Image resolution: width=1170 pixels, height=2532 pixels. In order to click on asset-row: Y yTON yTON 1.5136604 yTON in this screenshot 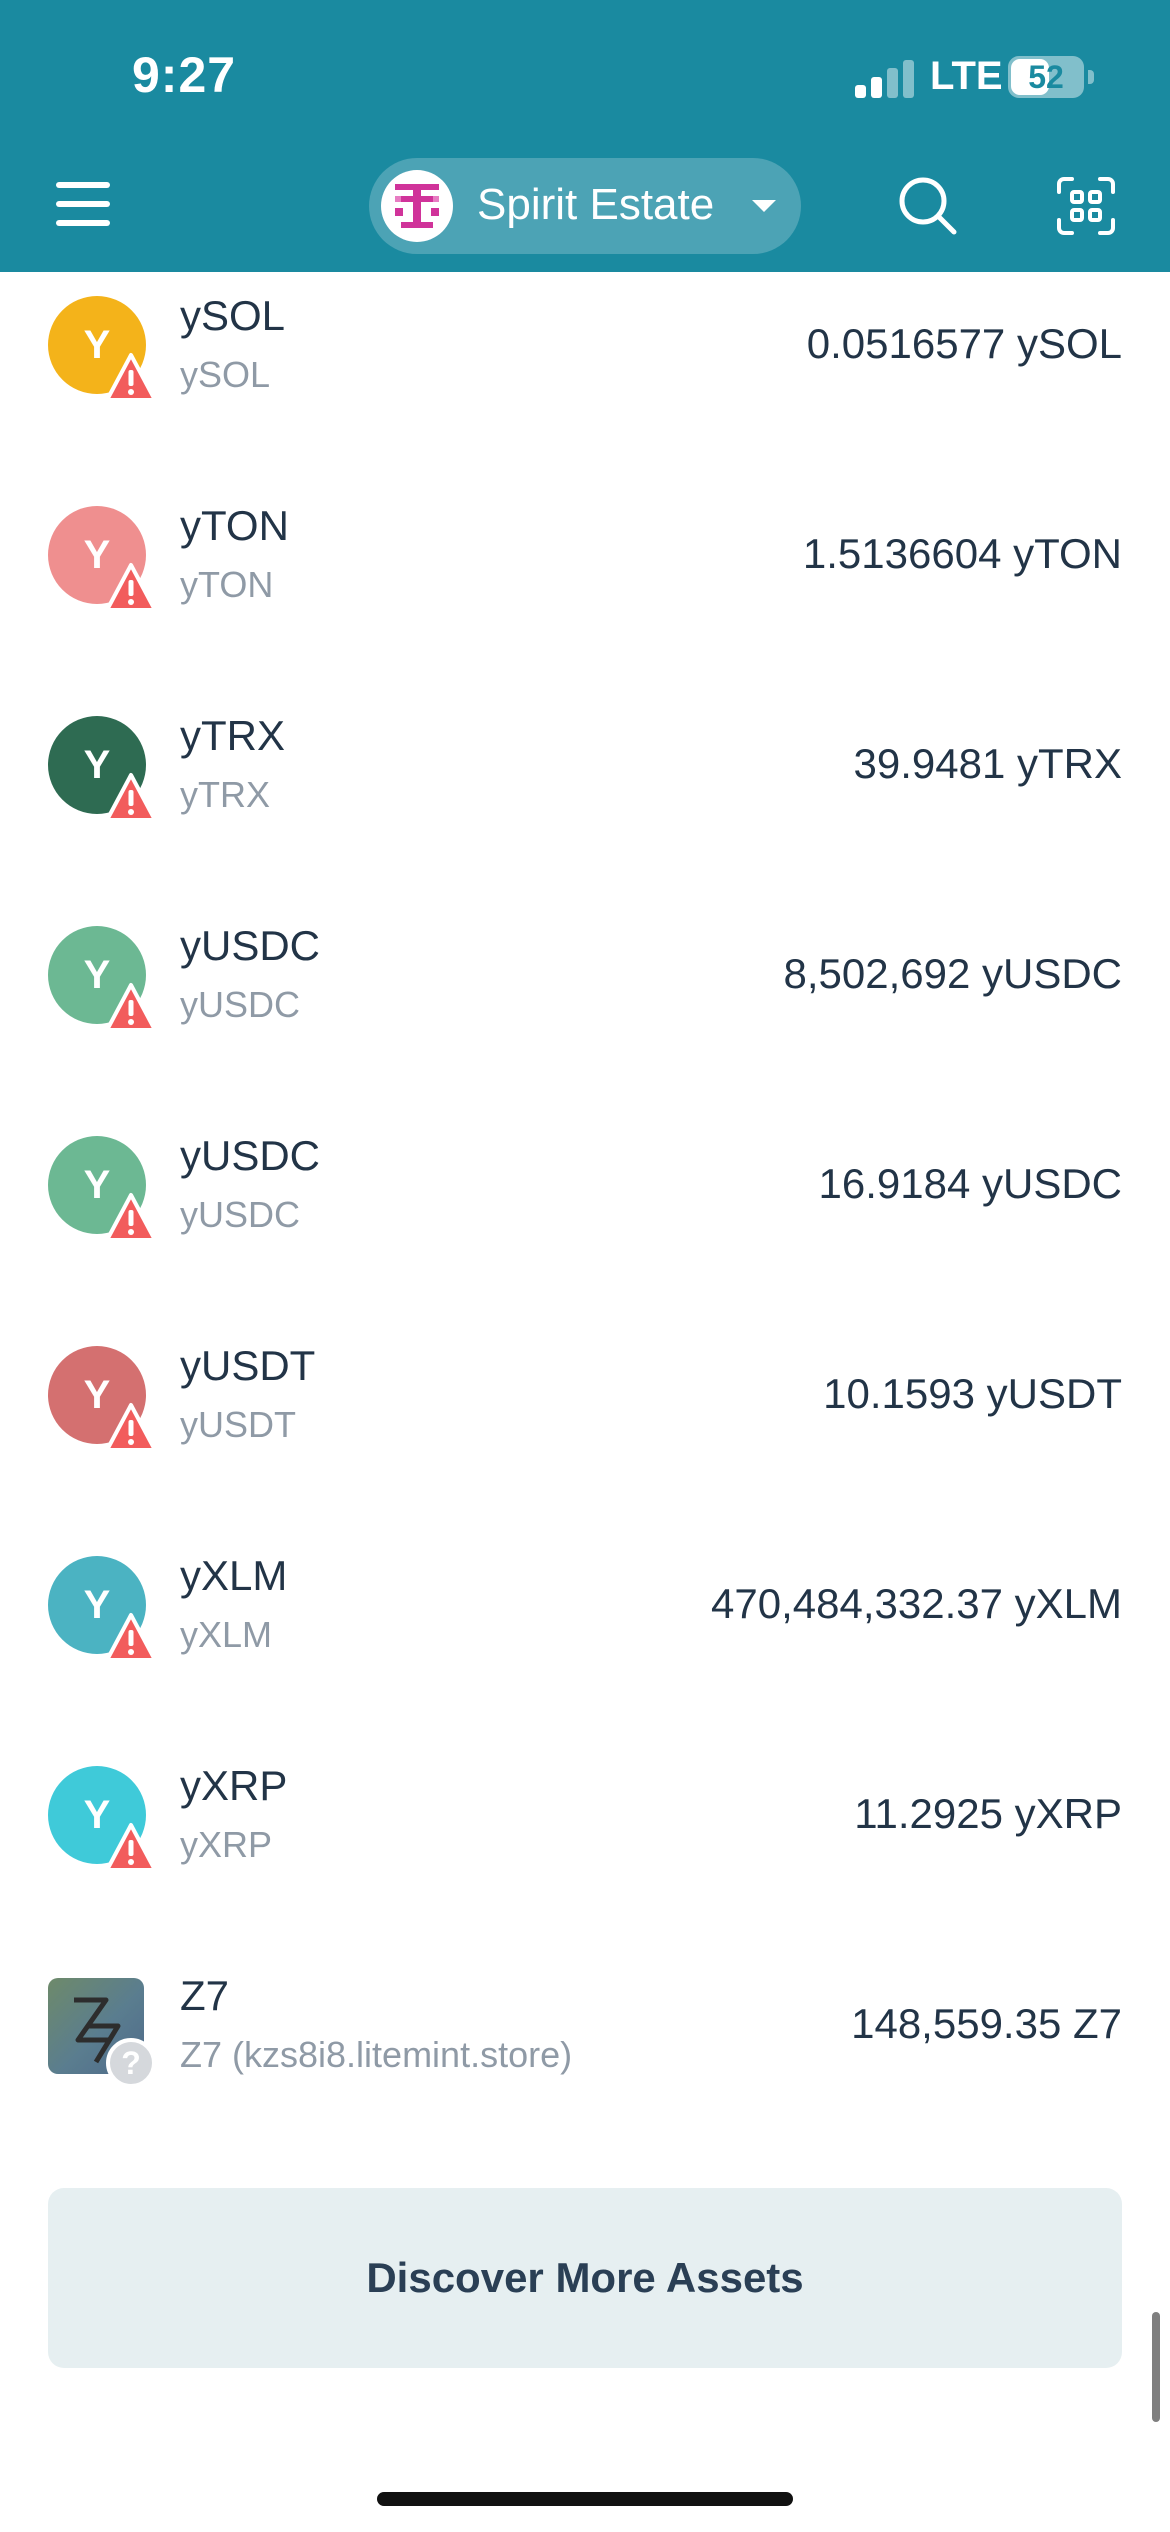, I will do `click(585, 587)`.